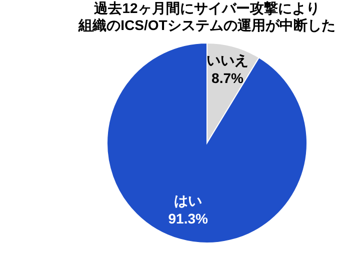 The image size is (350, 266). I want to click on chart-title: 過去12ヶ月間にサイバー攻撃により, so click(206, 8).